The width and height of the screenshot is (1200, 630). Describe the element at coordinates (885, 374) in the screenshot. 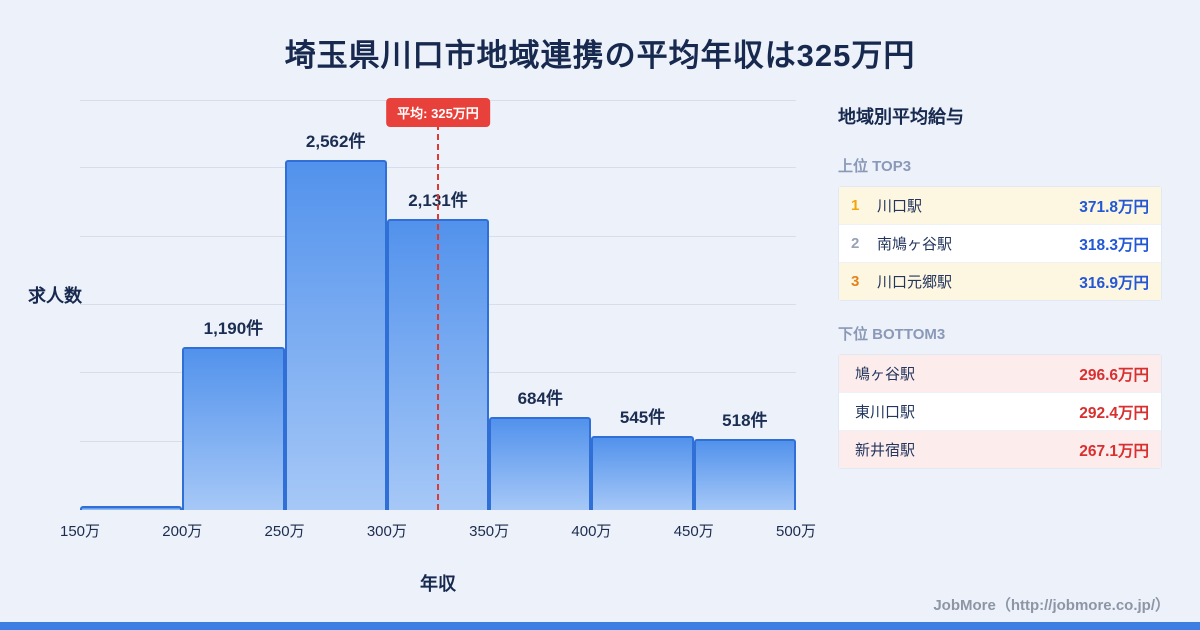

I see `station-name: 鳩ヶ谷駅` at that location.